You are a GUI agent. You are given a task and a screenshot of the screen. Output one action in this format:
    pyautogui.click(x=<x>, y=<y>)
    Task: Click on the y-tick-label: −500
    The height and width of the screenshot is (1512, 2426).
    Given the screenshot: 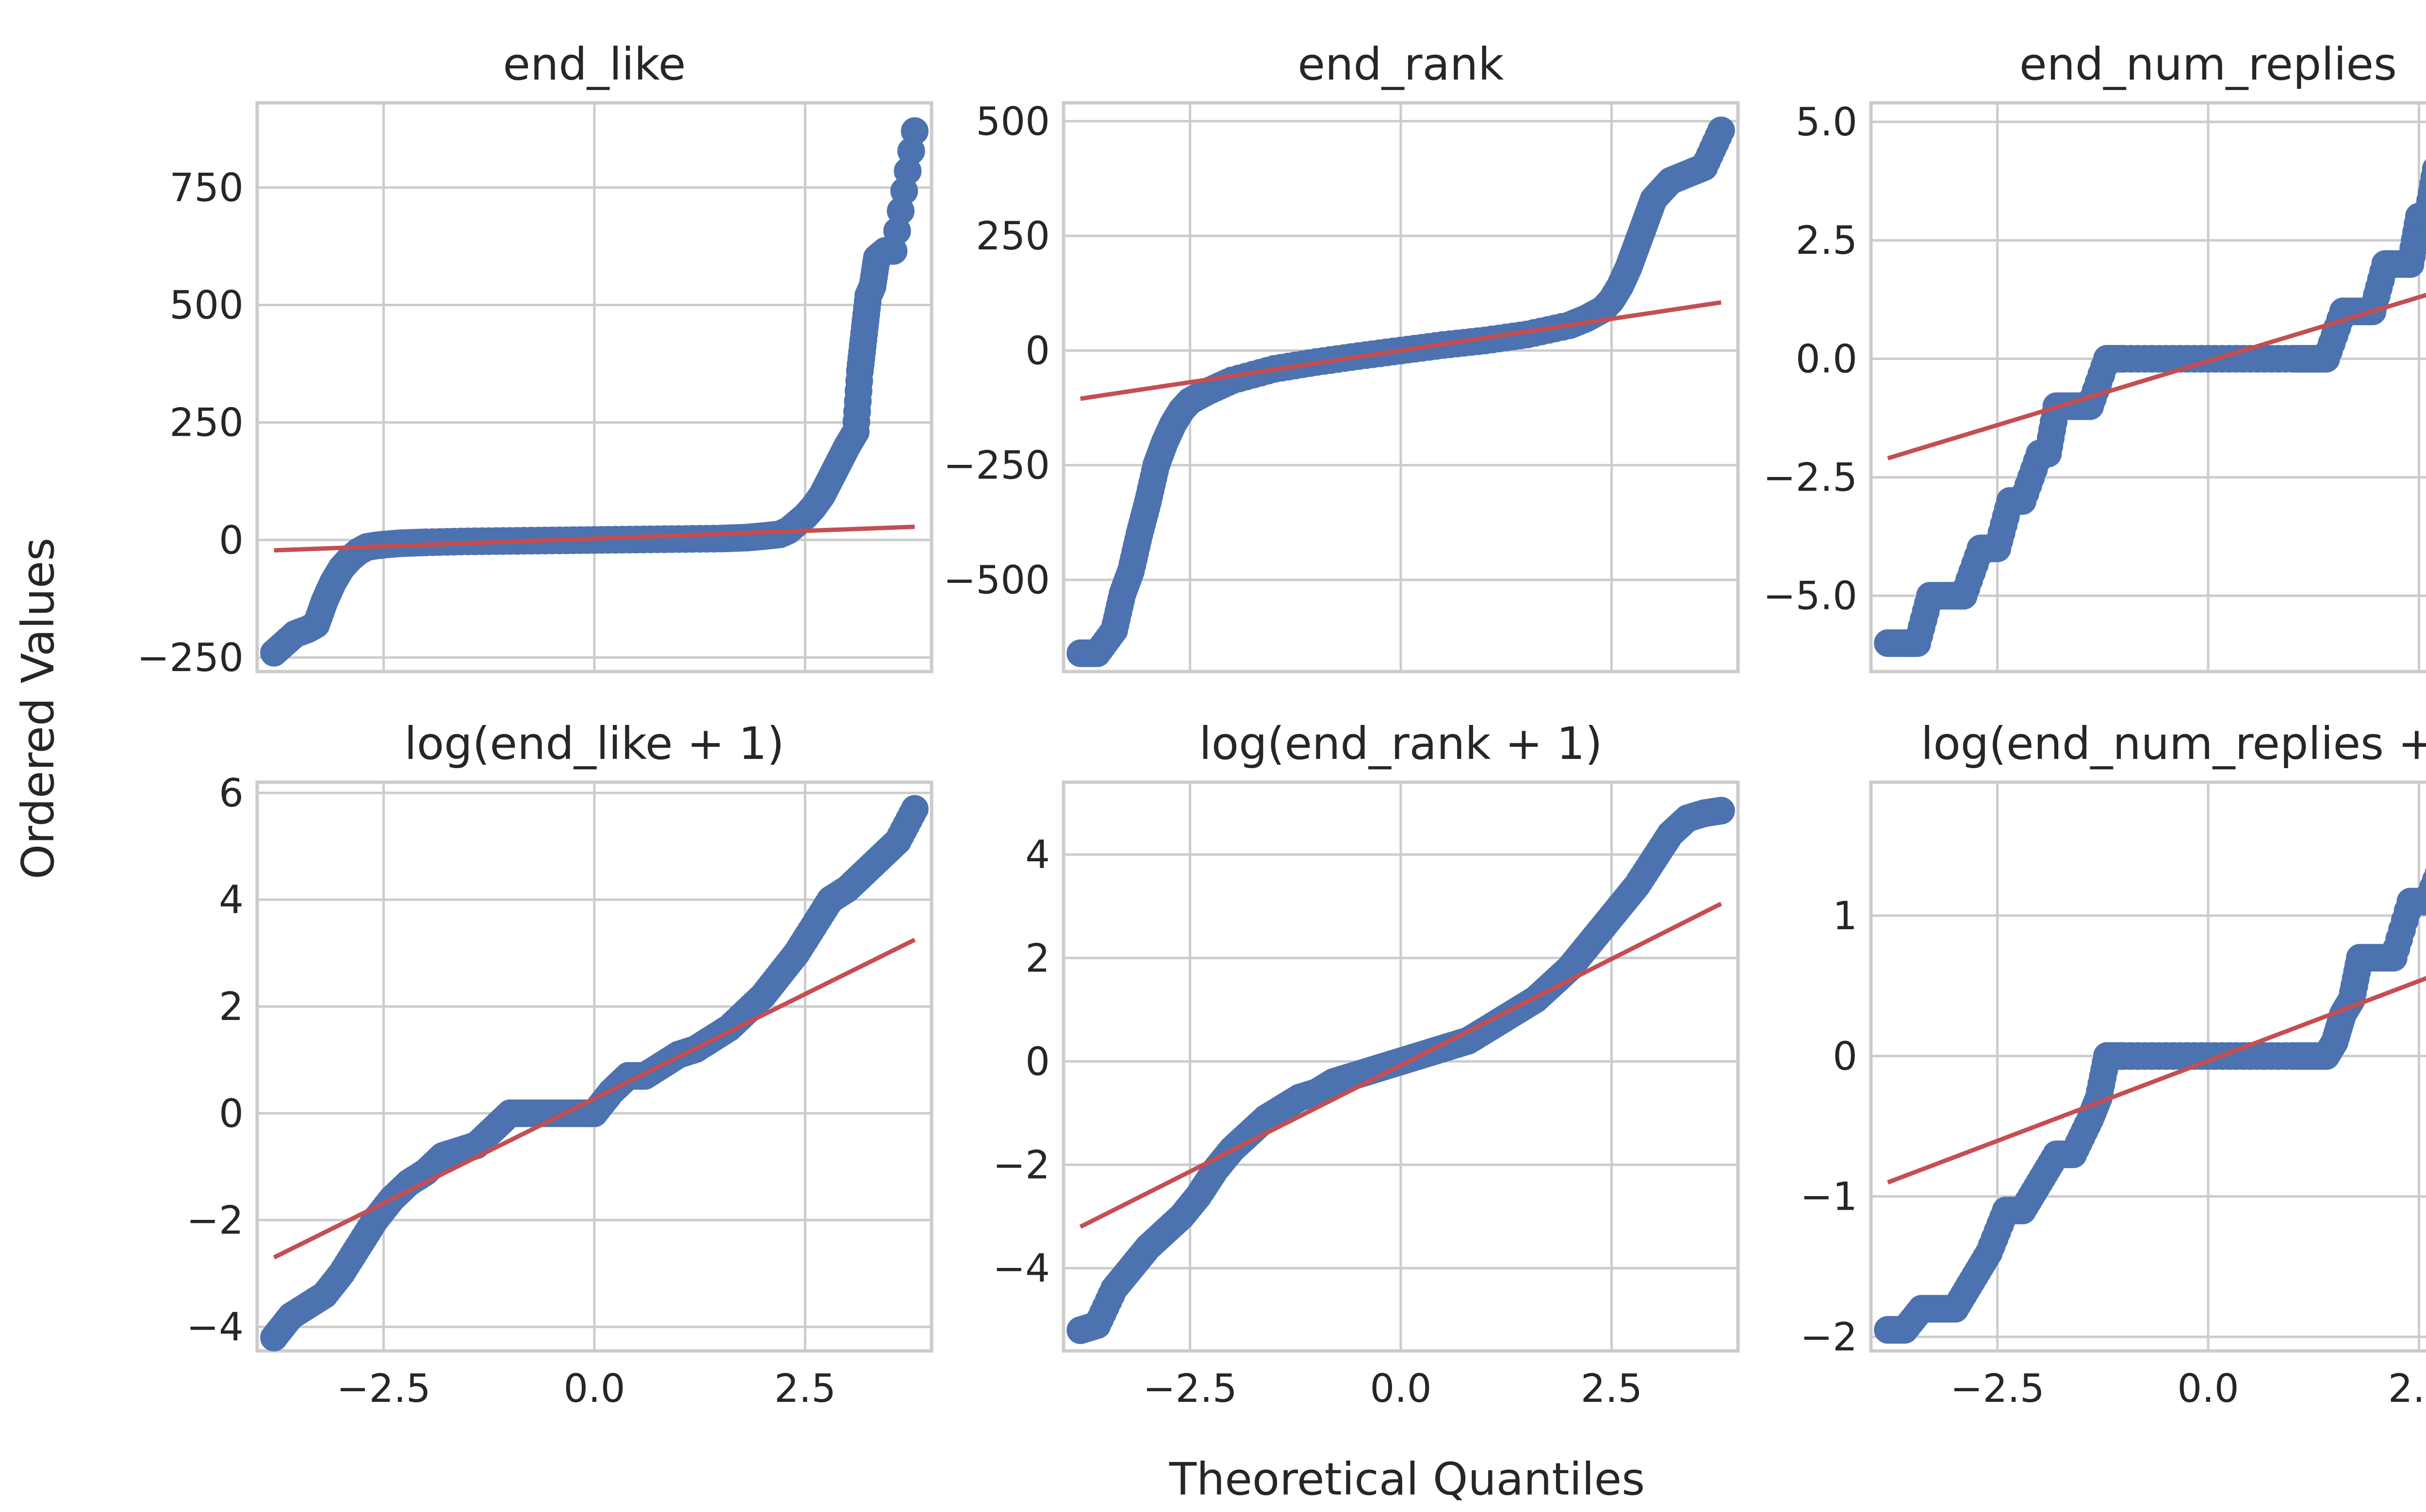 What is the action you would take?
    pyautogui.click(x=996, y=580)
    